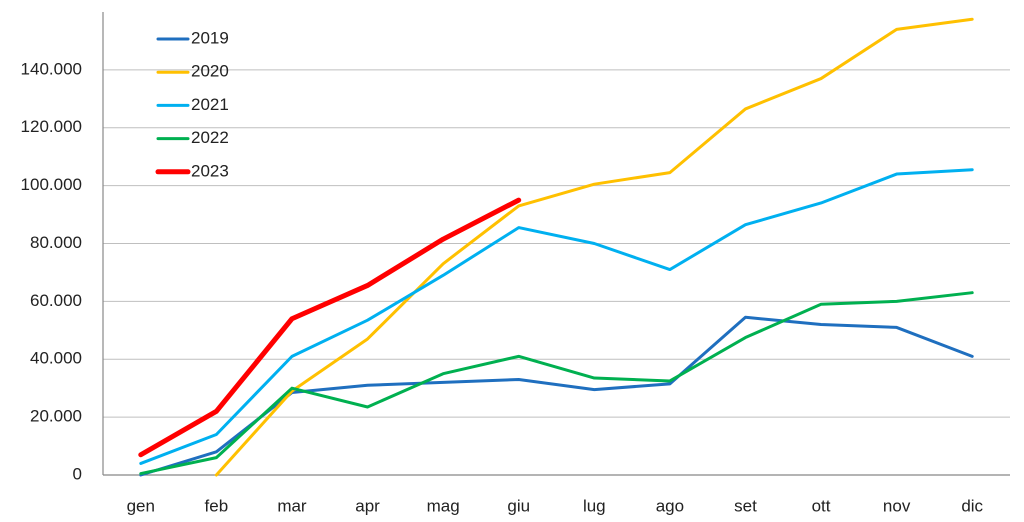 This screenshot has height=522, width=1024. Describe the element at coordinates (443, 505) in the screenshot. I see `x-tick-label: mag` at that location.